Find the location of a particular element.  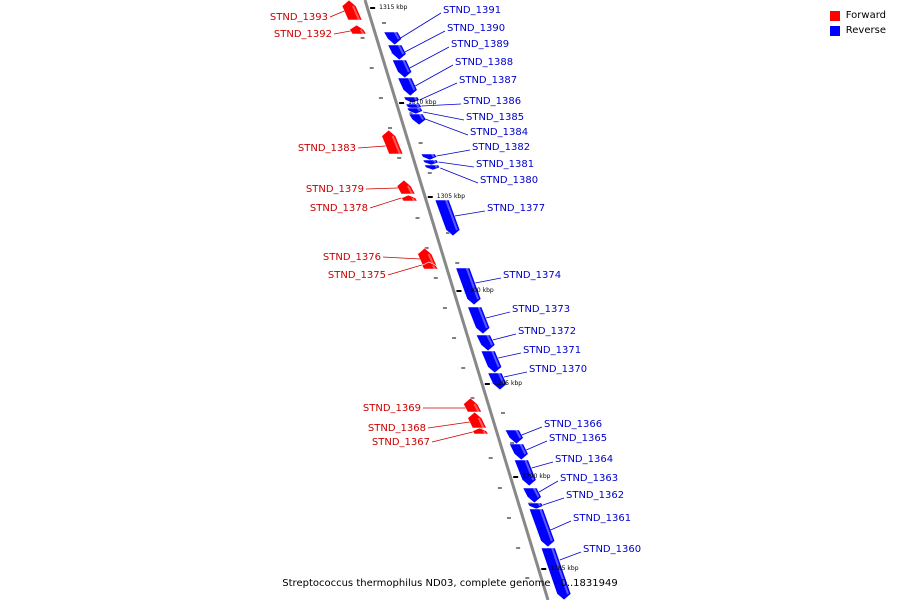

gene-label: STND_1383 is located at coordinates (327, 148).